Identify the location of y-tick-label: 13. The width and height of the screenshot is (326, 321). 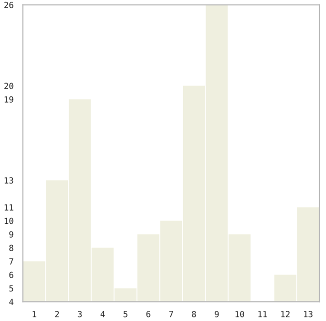
(9, 180).